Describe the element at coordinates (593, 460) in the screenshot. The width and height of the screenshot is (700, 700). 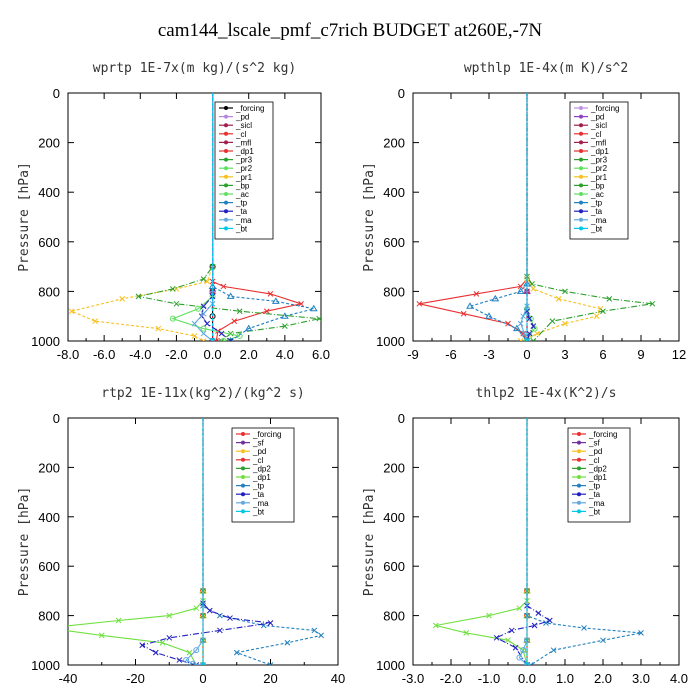
I see `legend-entry: _cl` at that location.